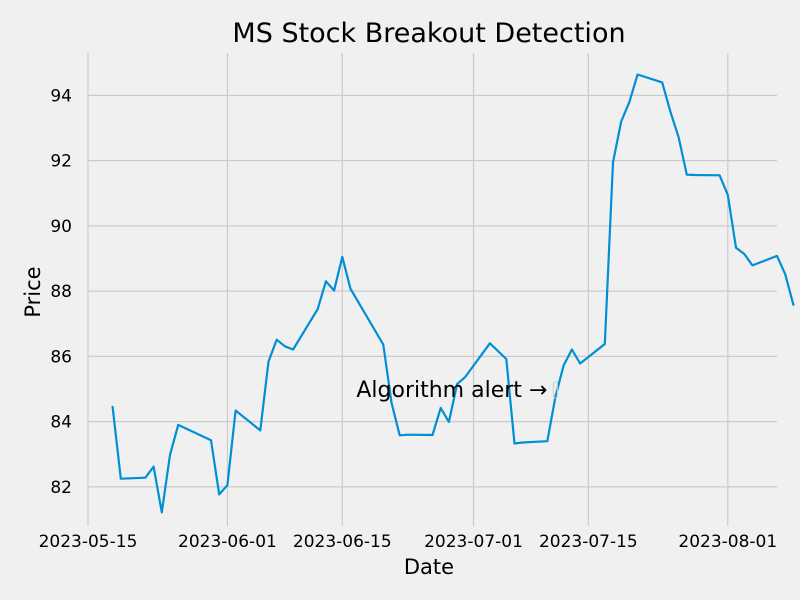  I want to click on annotation-layer: Algorithm alert →, so click(457, 390).